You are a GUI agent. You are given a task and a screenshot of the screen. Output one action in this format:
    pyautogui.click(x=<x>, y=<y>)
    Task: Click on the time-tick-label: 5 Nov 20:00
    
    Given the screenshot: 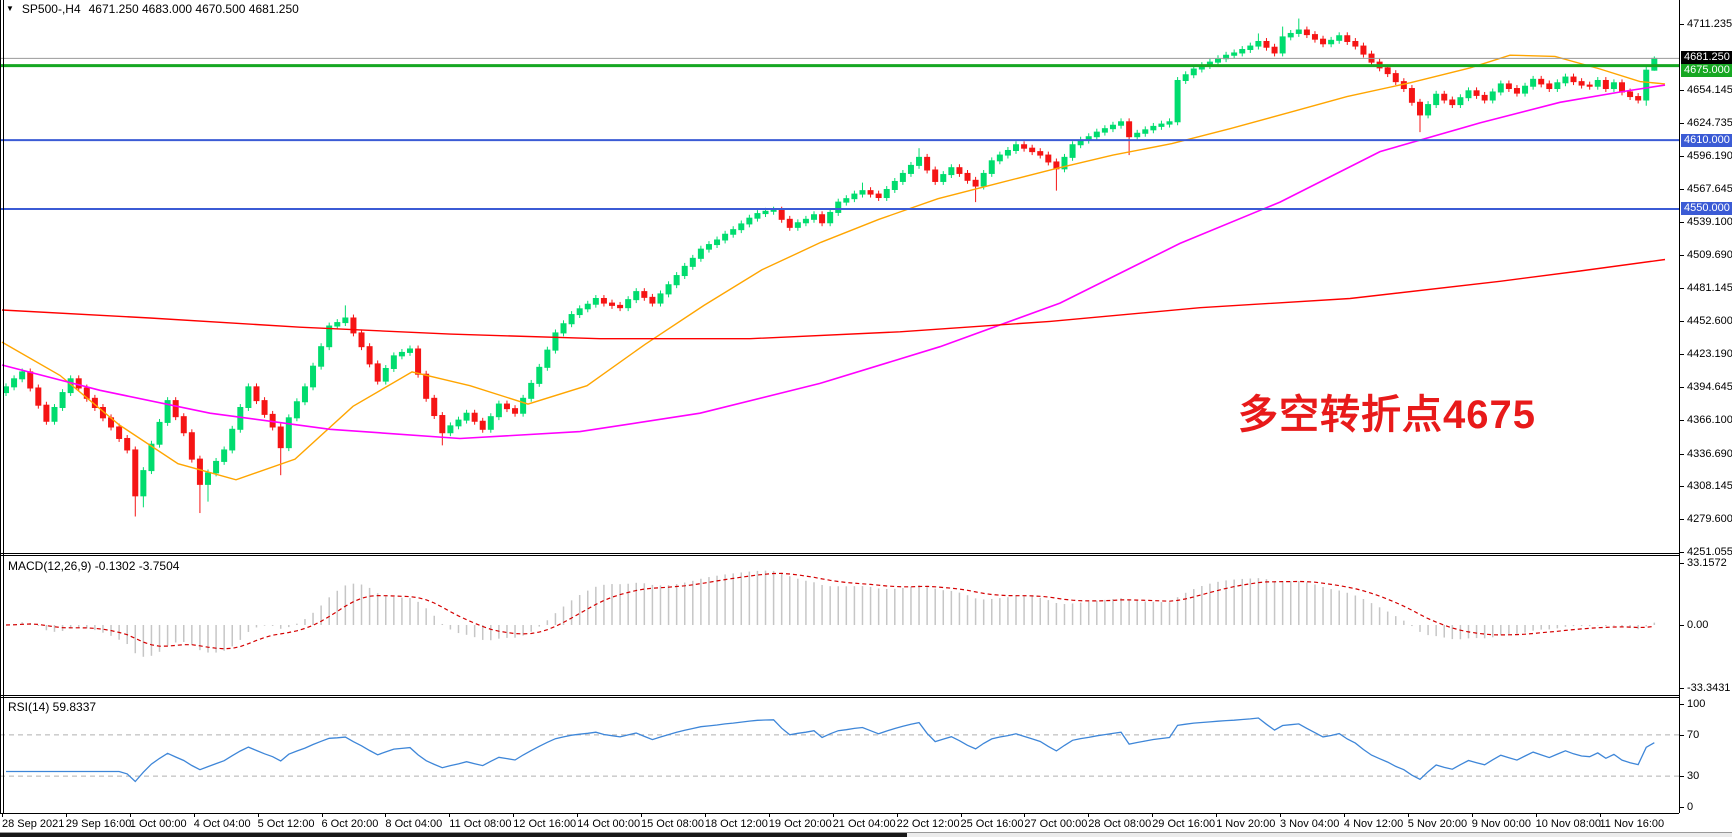 What is the action you would take?
    pyautogui.click(x=1437, y=824)
    